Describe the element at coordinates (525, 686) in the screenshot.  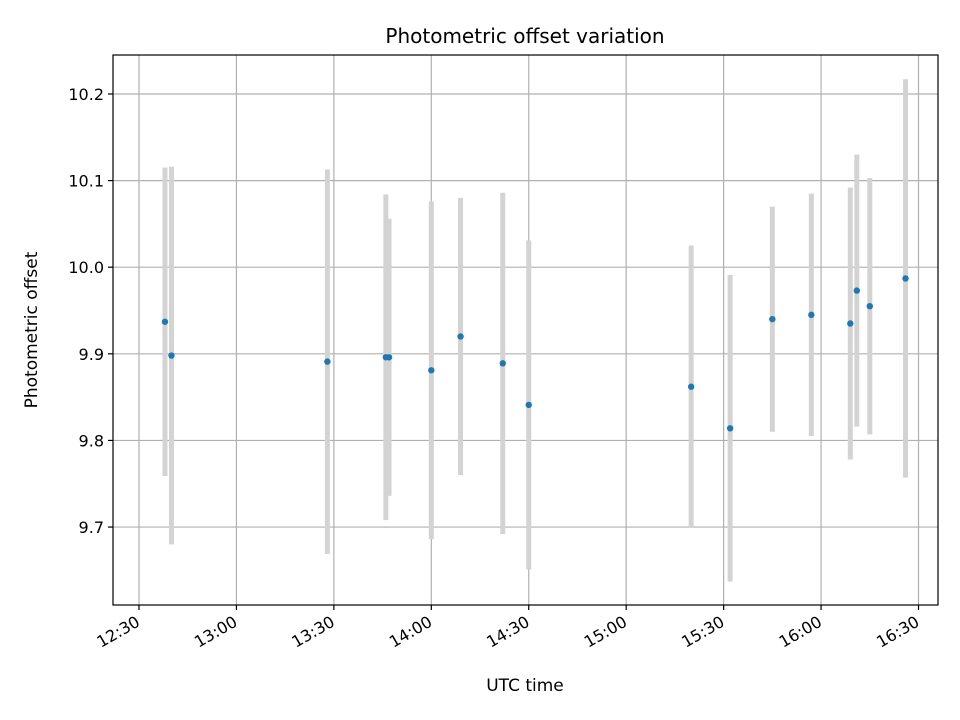
I see `x-axis-label: UTC time` at that location.